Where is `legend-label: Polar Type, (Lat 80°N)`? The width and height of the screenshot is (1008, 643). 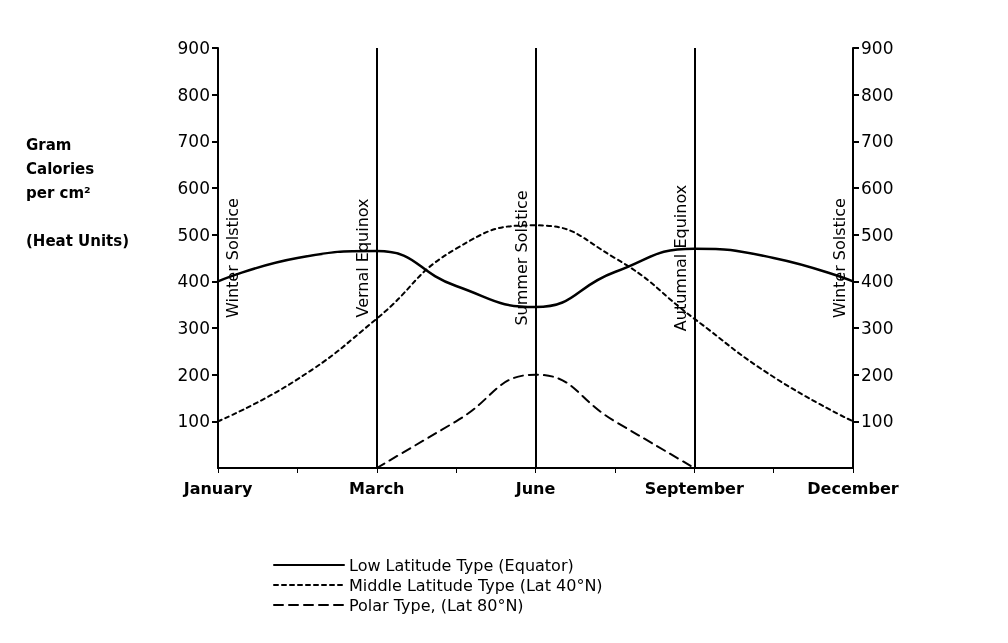
legend-label: Polar Type, (Lat 80°N) is located at coordinates (436, 605).